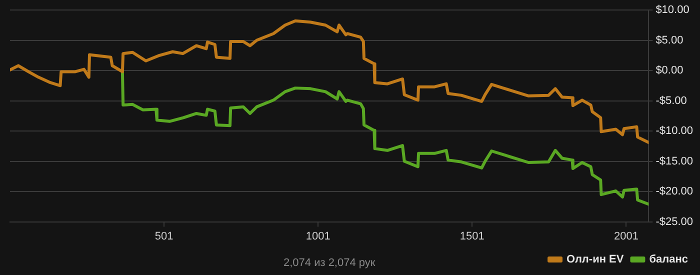  What do you see at coordinates (318, 236) in the screenshot?
I see `x-tick-label: 1001` at bounding box center [318, 236].